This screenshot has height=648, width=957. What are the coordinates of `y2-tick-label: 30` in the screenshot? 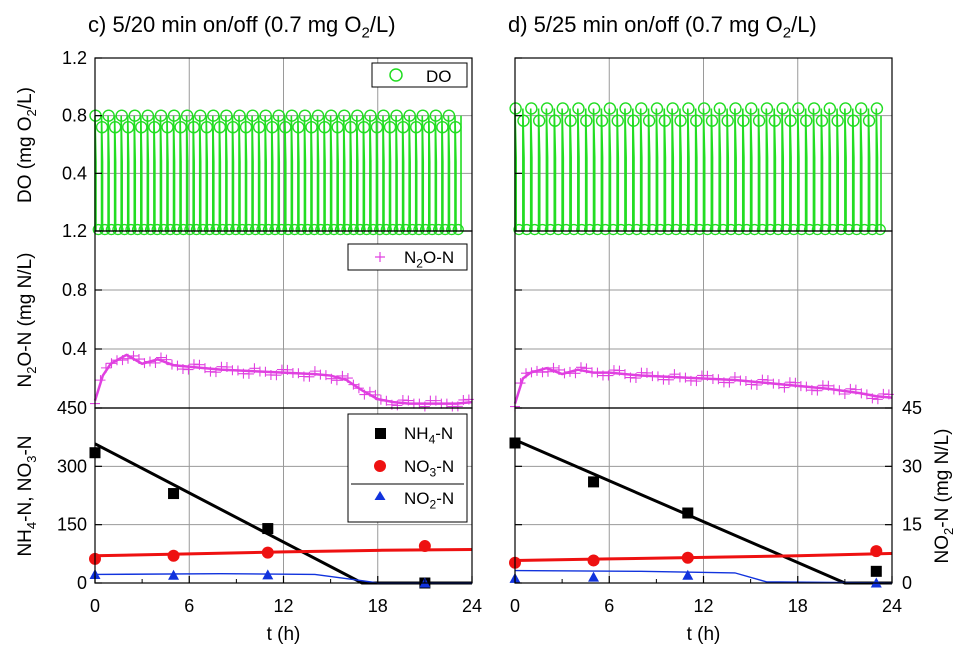 It's located at (912, 466).